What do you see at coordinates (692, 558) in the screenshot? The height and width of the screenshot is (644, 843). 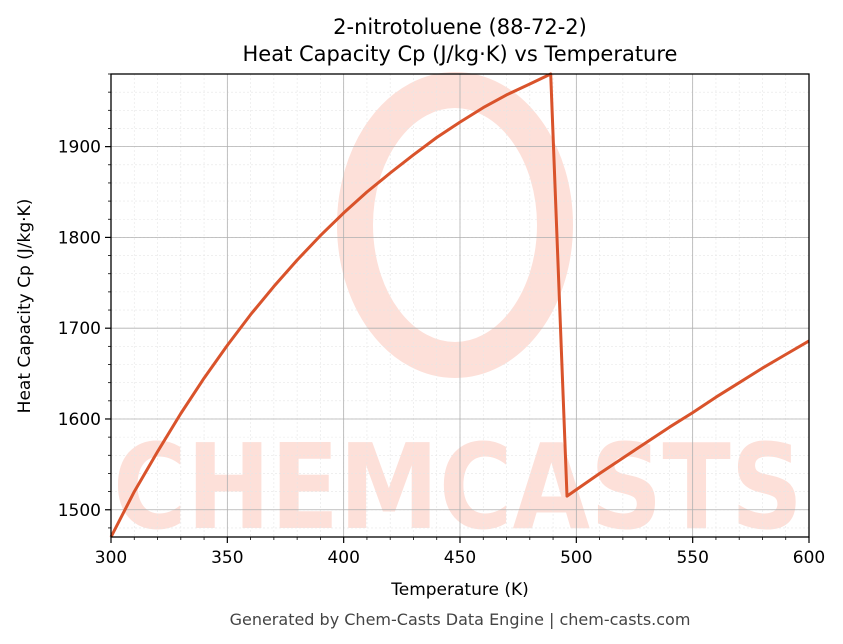 I see `x-tick-label: 550` at bounding box center [692, 558].